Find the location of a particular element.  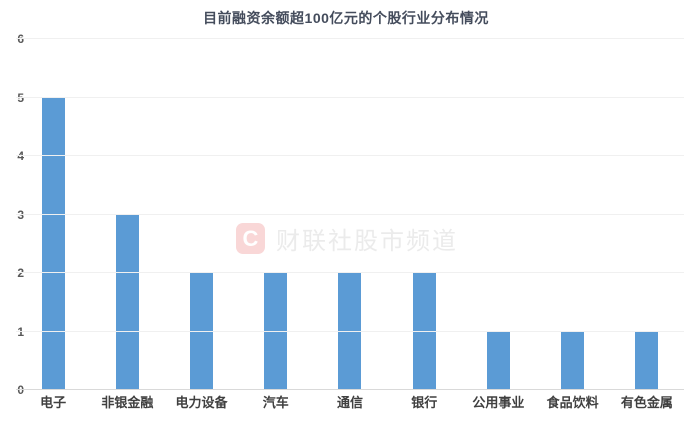

bar-银行 is located at coordinates (424, 331).